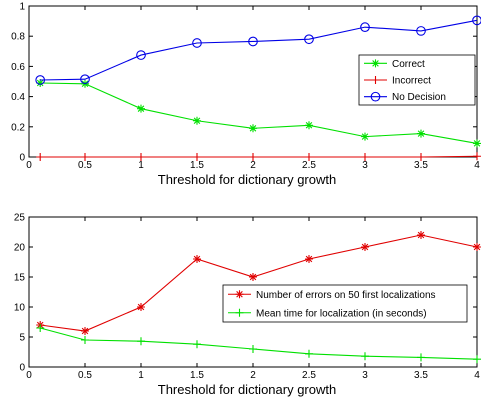 The image size is (481, 403). I want to click on y-tick-label: 20, so click(20, 248).